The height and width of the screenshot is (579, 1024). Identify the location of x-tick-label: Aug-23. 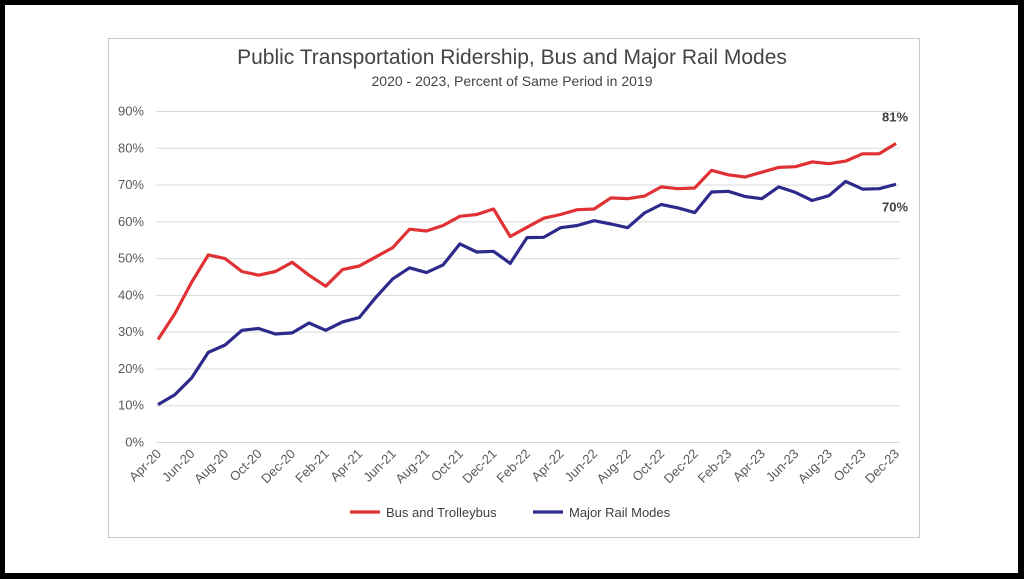
(815, 466).